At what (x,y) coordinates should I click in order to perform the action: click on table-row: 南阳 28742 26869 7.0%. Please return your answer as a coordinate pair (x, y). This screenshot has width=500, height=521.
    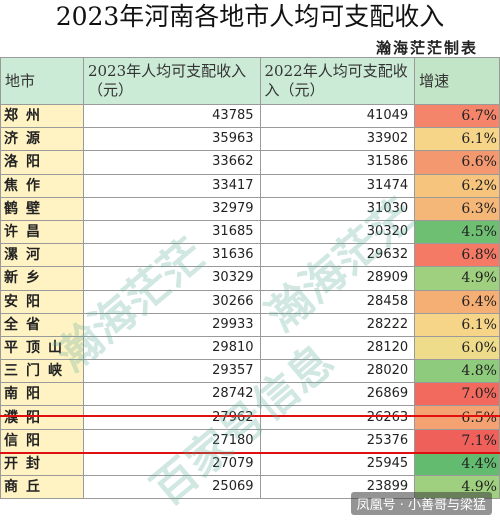
    Looking at the image, I should click on (250, 394).